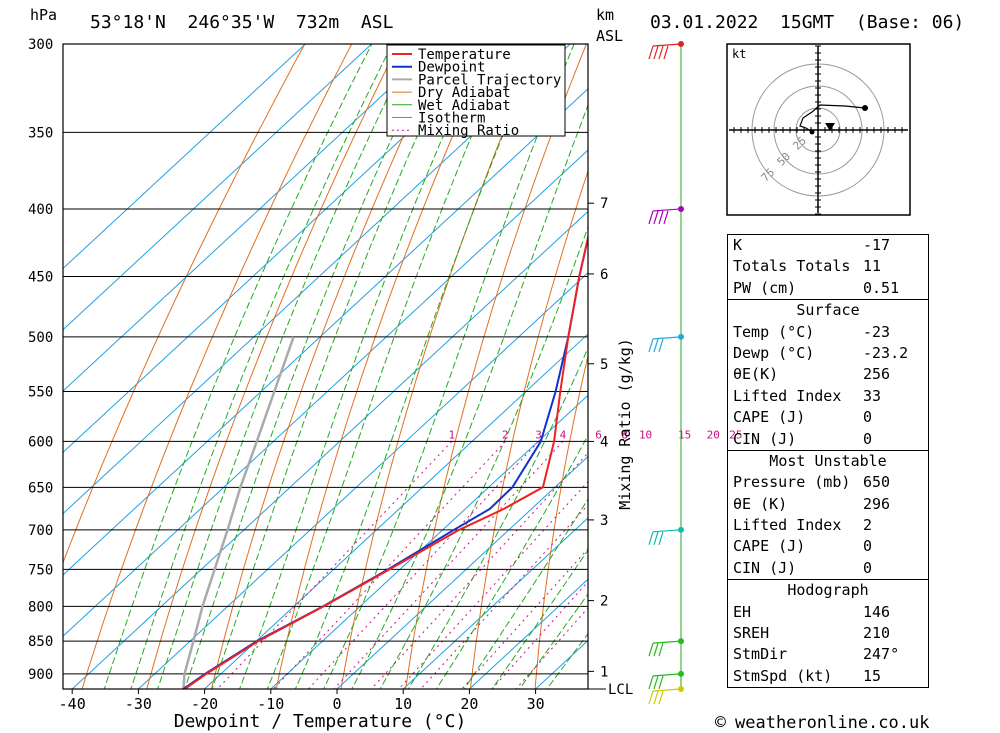 This screenshot has width=1000, height=733. Describe the element at coordinates (760, 654) in the screenshot. I see `index-label: StmDir` at that location.